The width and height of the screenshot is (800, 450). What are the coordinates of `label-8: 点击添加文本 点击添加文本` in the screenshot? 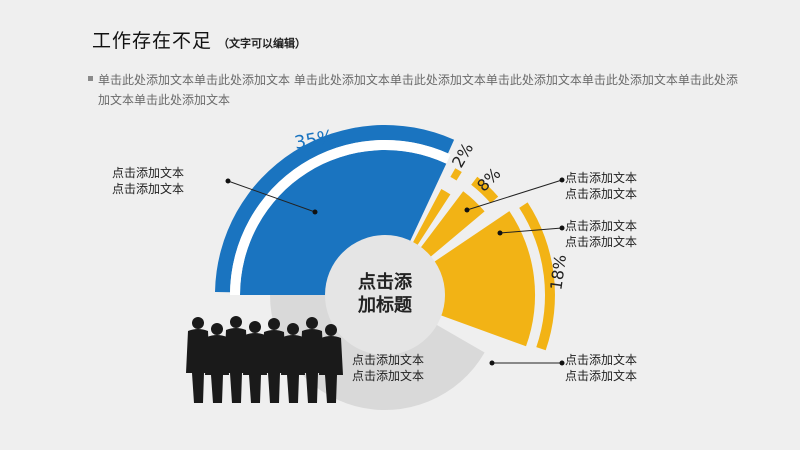 It's located at (601, 234).